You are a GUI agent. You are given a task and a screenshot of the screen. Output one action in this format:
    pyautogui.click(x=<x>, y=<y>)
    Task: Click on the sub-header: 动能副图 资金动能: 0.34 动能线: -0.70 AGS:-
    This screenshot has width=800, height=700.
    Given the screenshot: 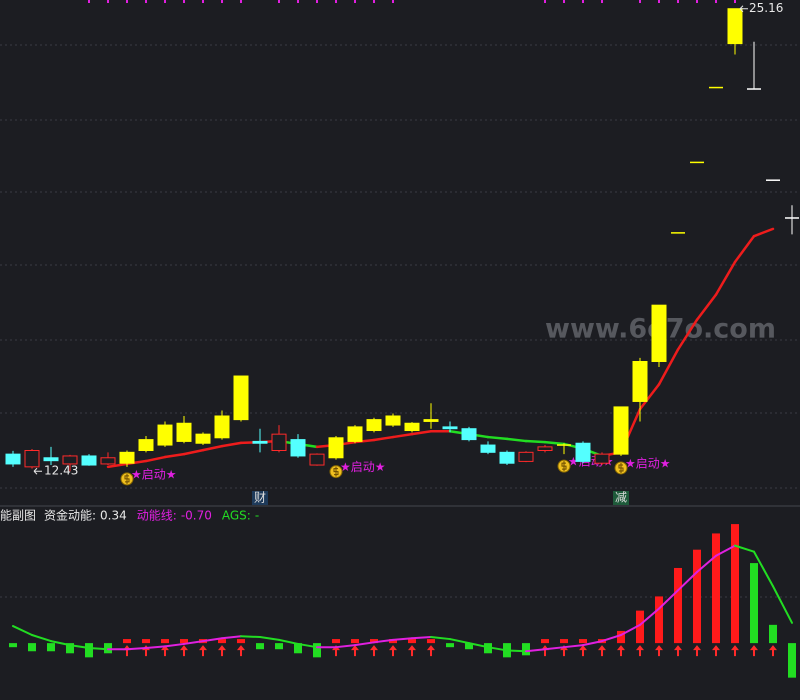 What is the action you would take?
    pyautogui.click(x=129, y=515)
    